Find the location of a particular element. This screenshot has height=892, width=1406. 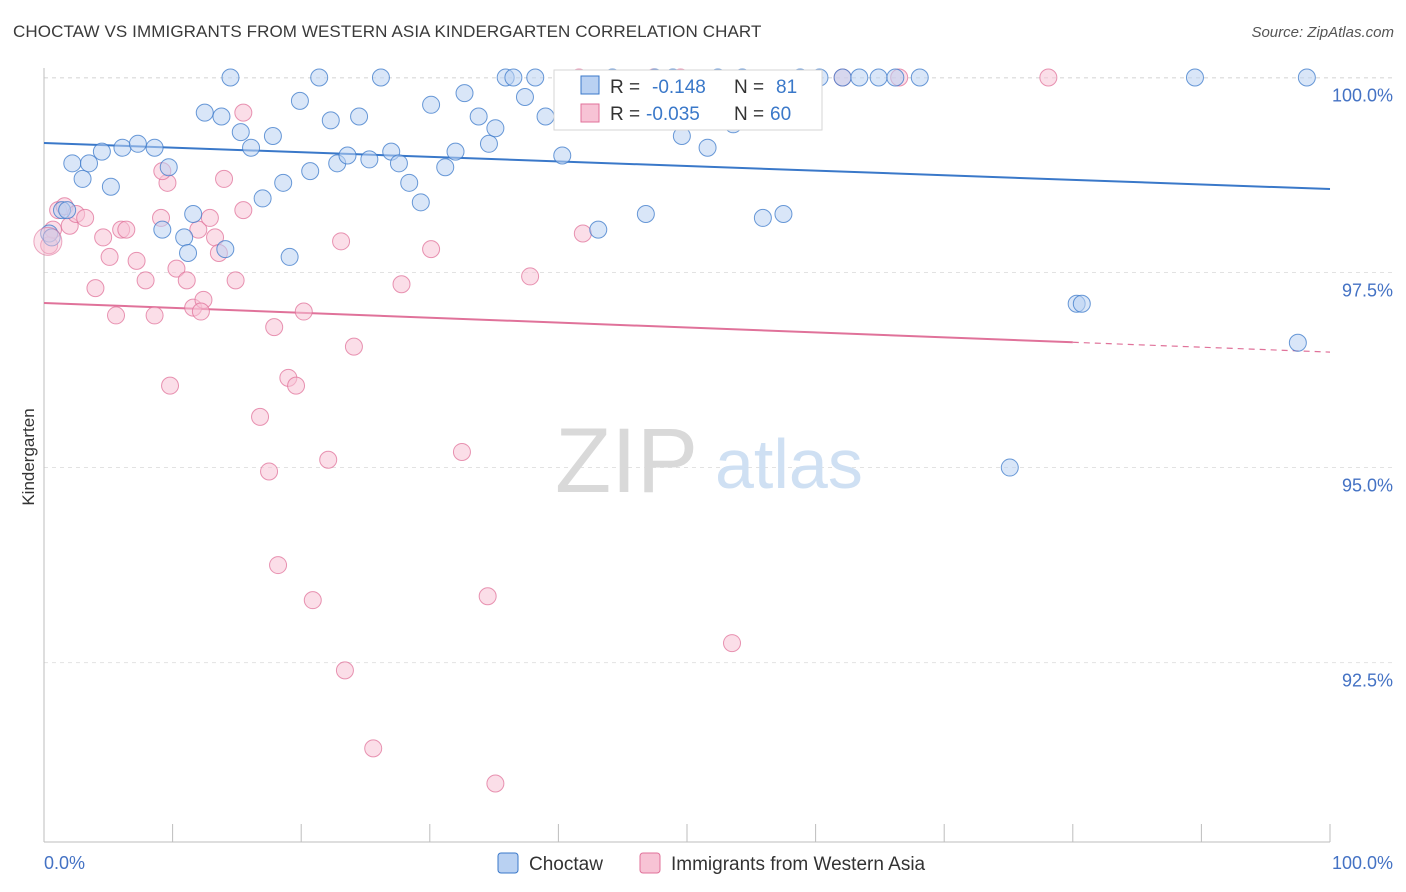

x-tick-label-max: 100.0% is located at coordinates (1362, 863).